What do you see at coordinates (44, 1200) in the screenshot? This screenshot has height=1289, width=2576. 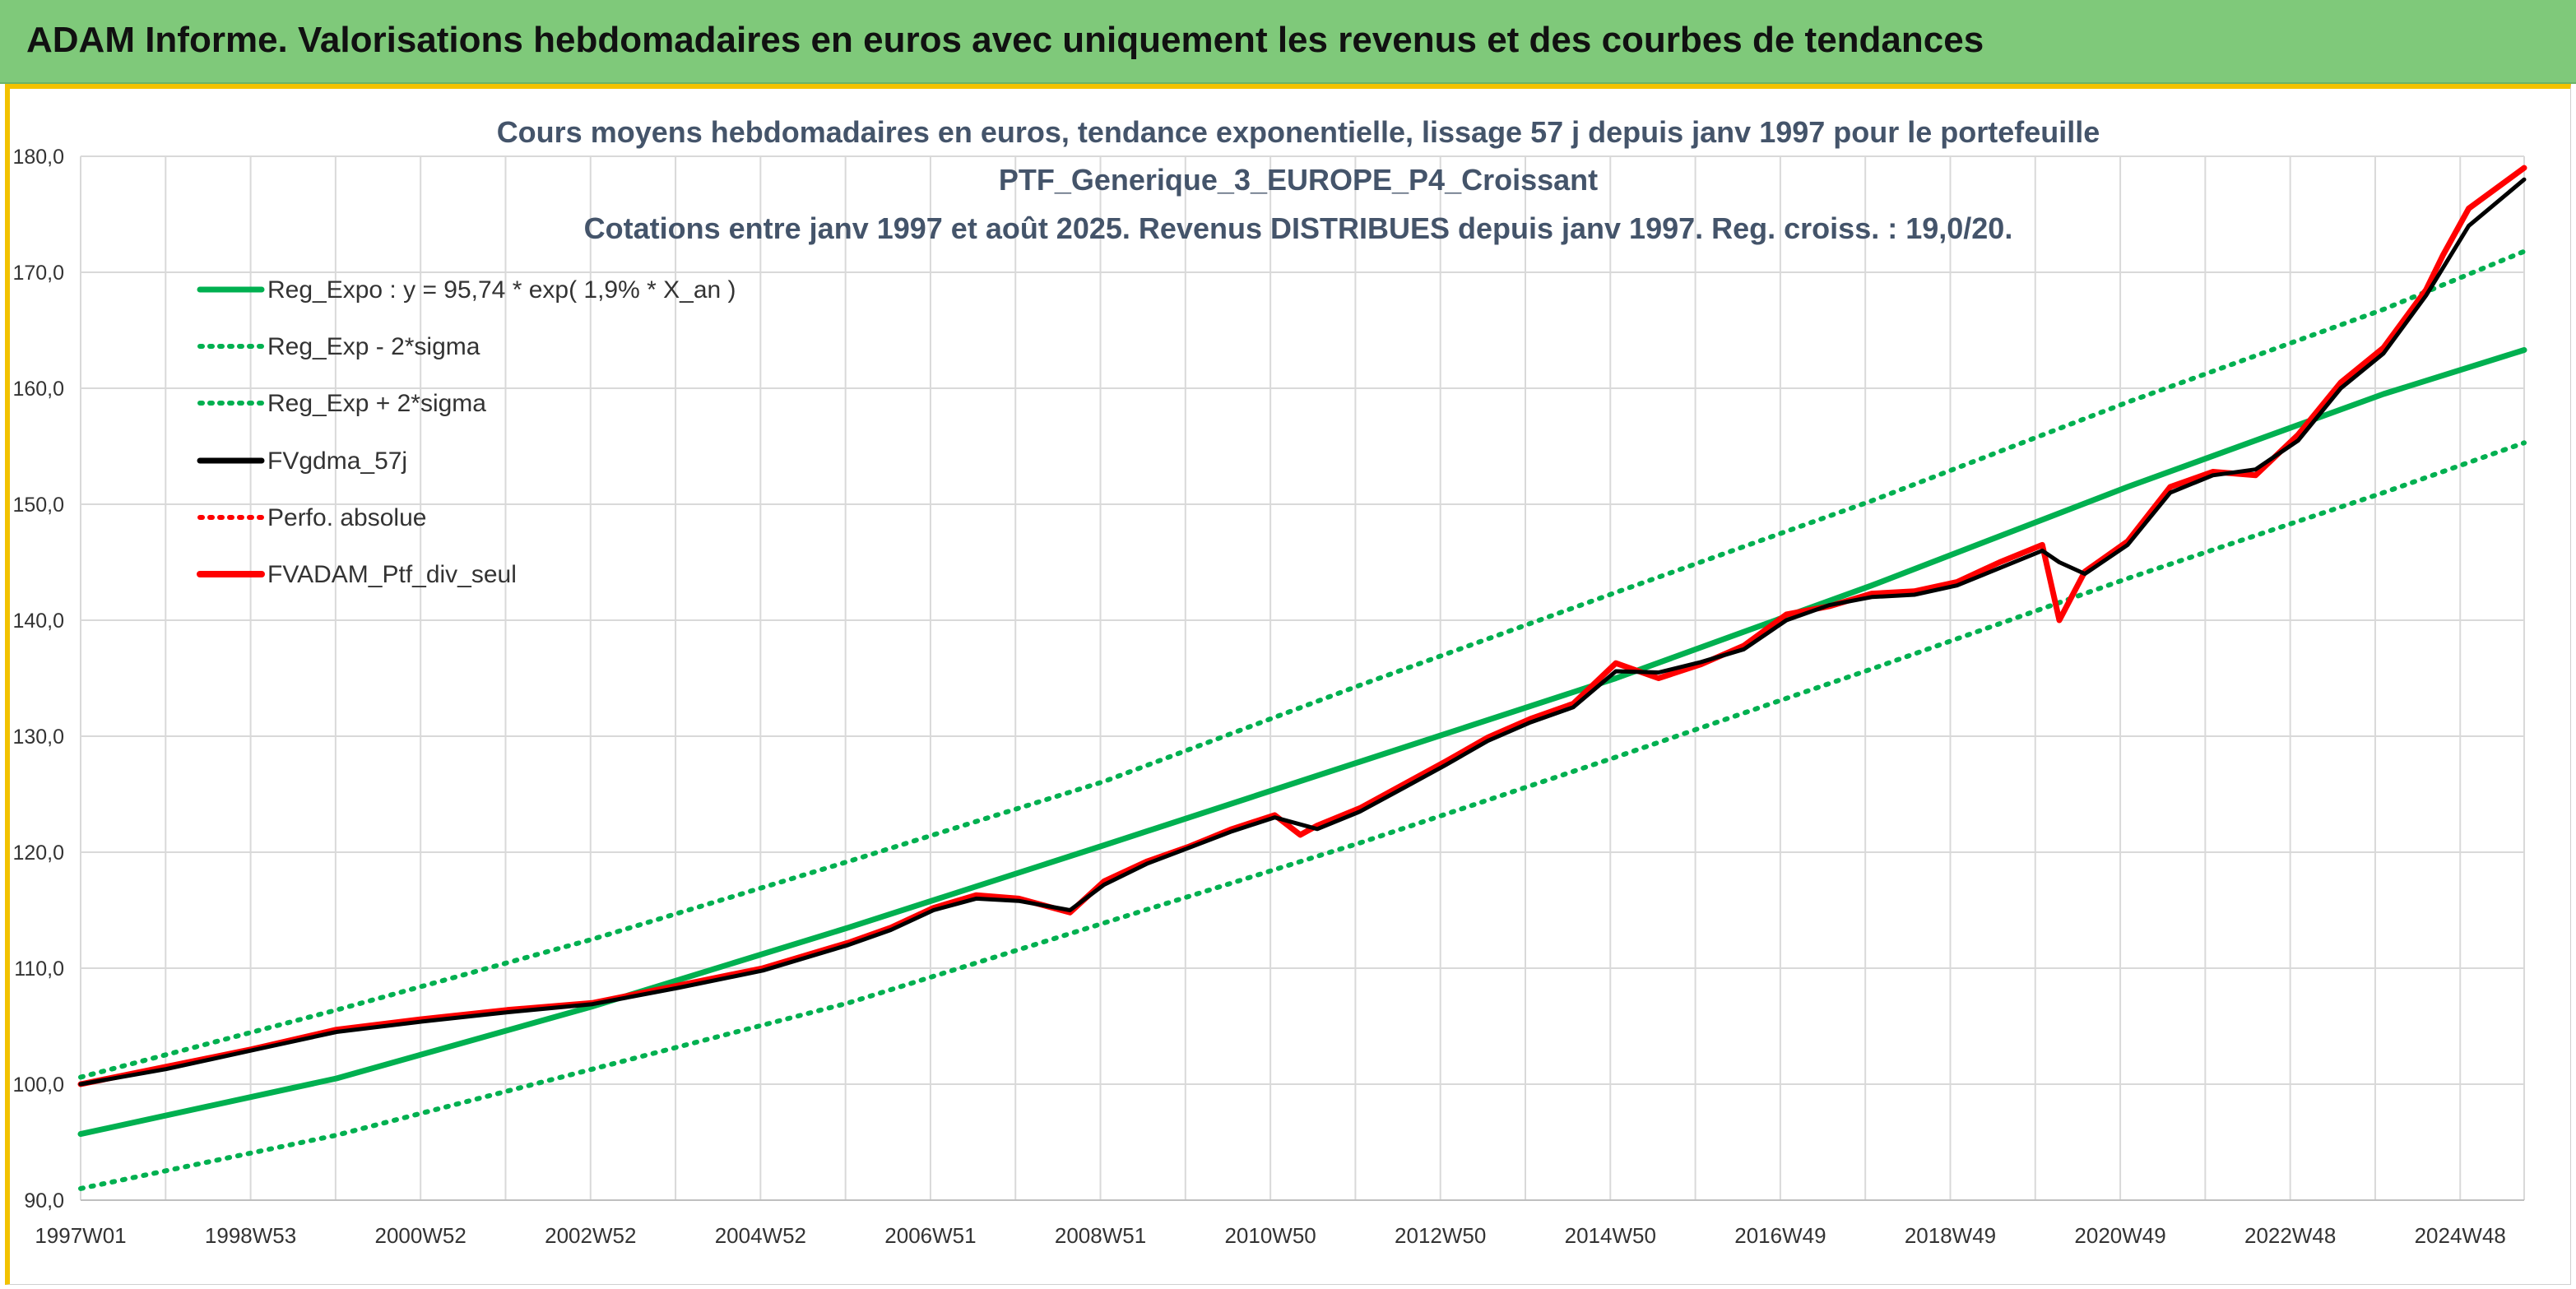 I see `y-tick-label: 90,0` at bounding box center [44, 1200].